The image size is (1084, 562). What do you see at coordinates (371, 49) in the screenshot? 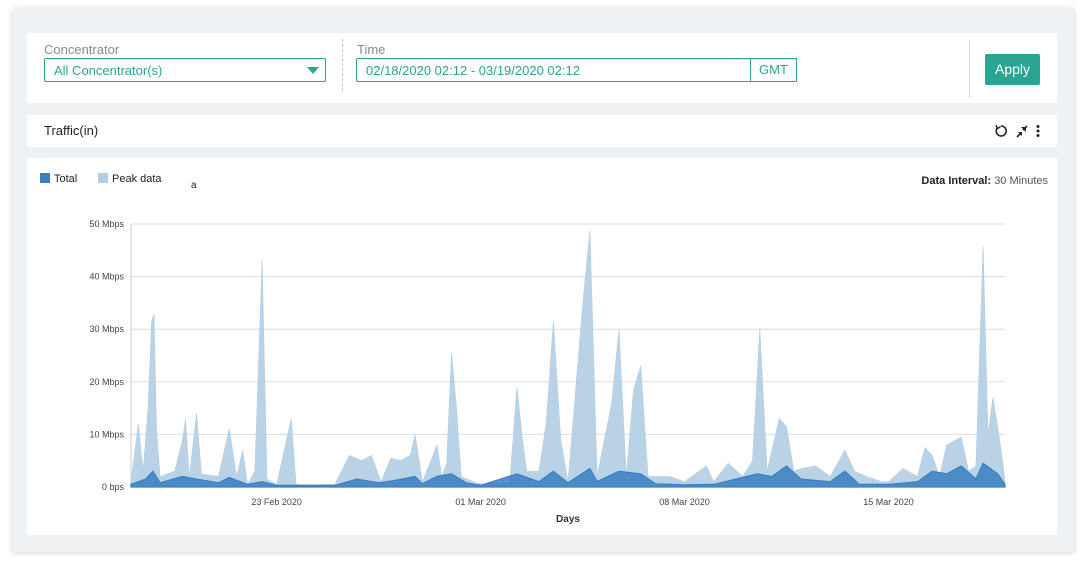
I see `time-label: Time` at bounding box center [371, 49].